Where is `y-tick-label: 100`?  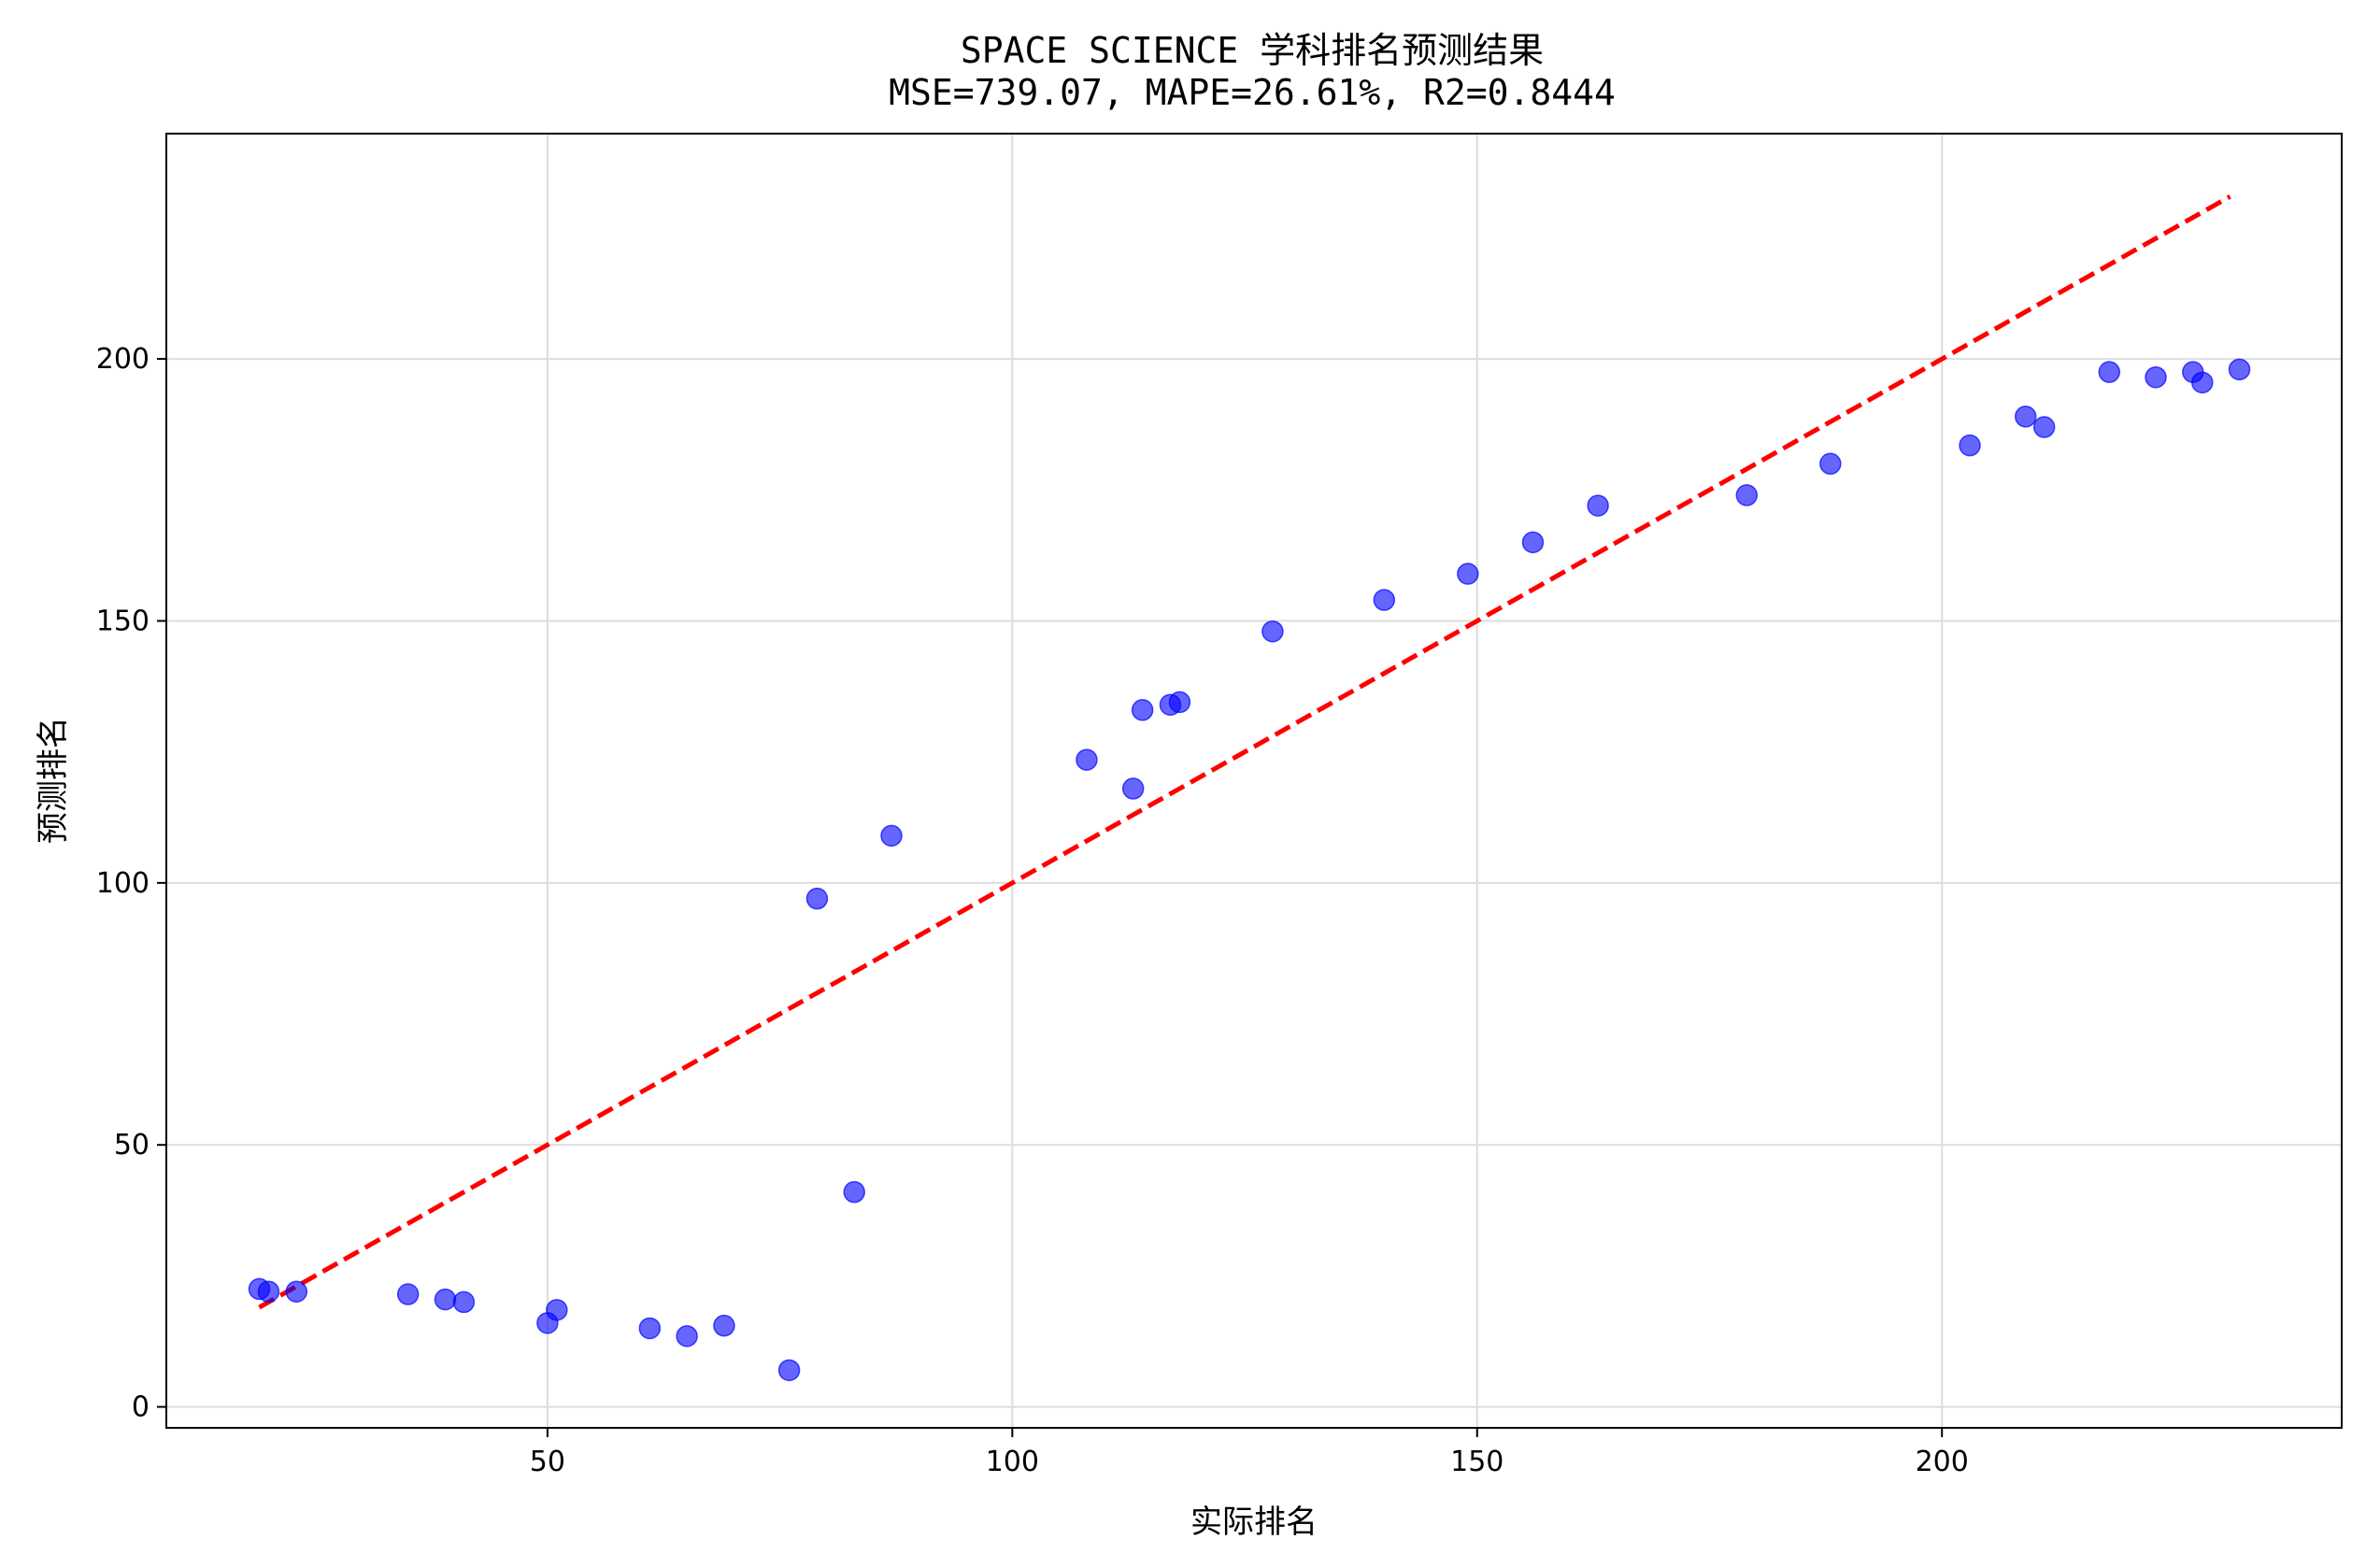 y-tick-label: 100 is located at coordinates (123, 884).